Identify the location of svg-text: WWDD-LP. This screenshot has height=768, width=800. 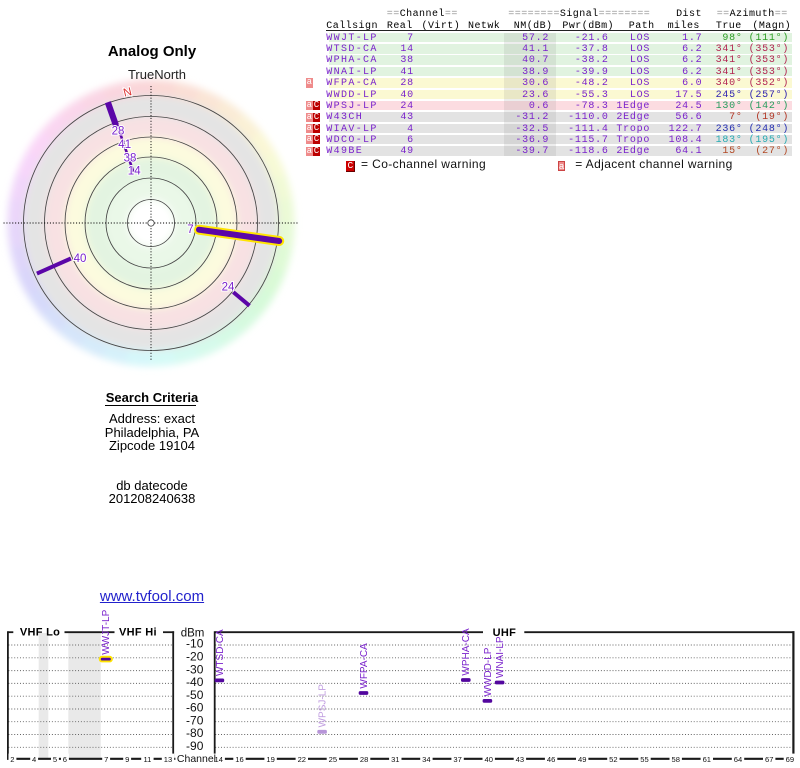
(488, 671).